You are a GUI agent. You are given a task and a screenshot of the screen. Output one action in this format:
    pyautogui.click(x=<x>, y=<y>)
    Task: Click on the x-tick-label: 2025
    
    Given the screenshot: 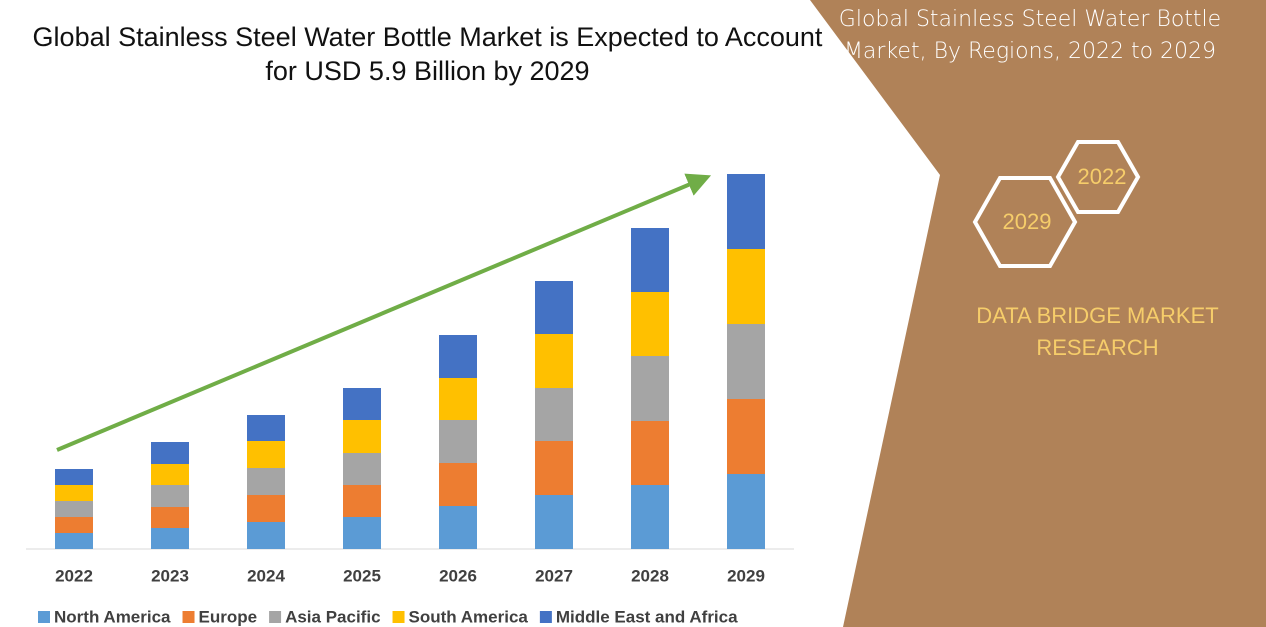 What is the action you would take?
    pyautogui.click(x=362, y=575)
    